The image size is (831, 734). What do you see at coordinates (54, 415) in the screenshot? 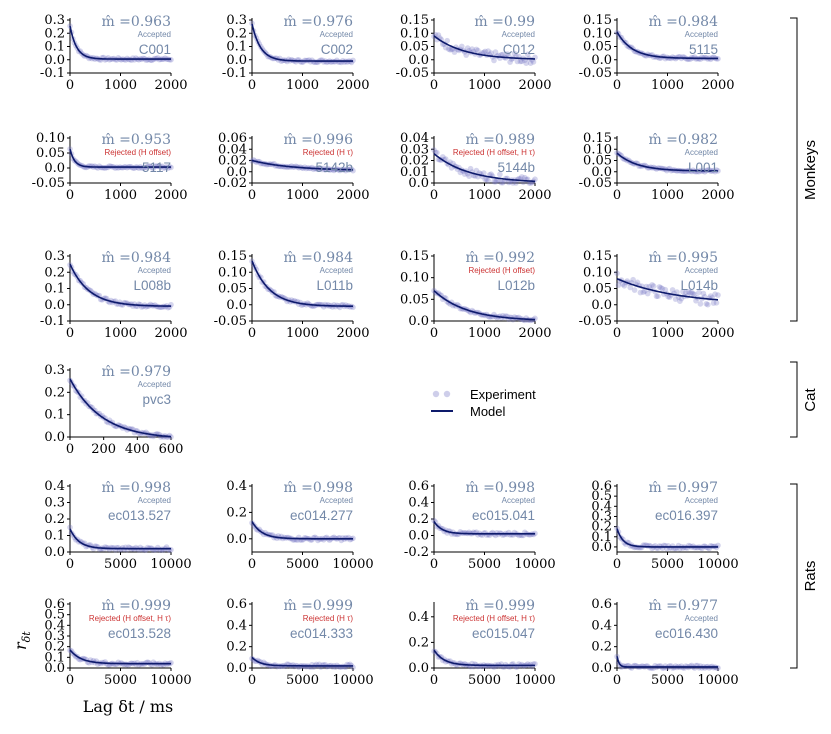
I see `y-tick-label: 0.1` at bounding box center [54, 415].